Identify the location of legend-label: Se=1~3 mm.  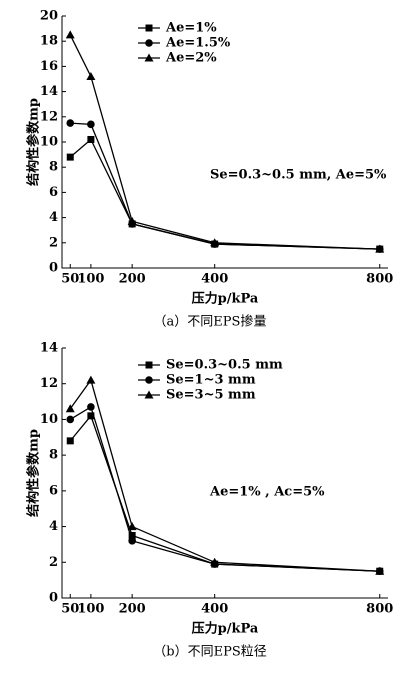
(211, 380).